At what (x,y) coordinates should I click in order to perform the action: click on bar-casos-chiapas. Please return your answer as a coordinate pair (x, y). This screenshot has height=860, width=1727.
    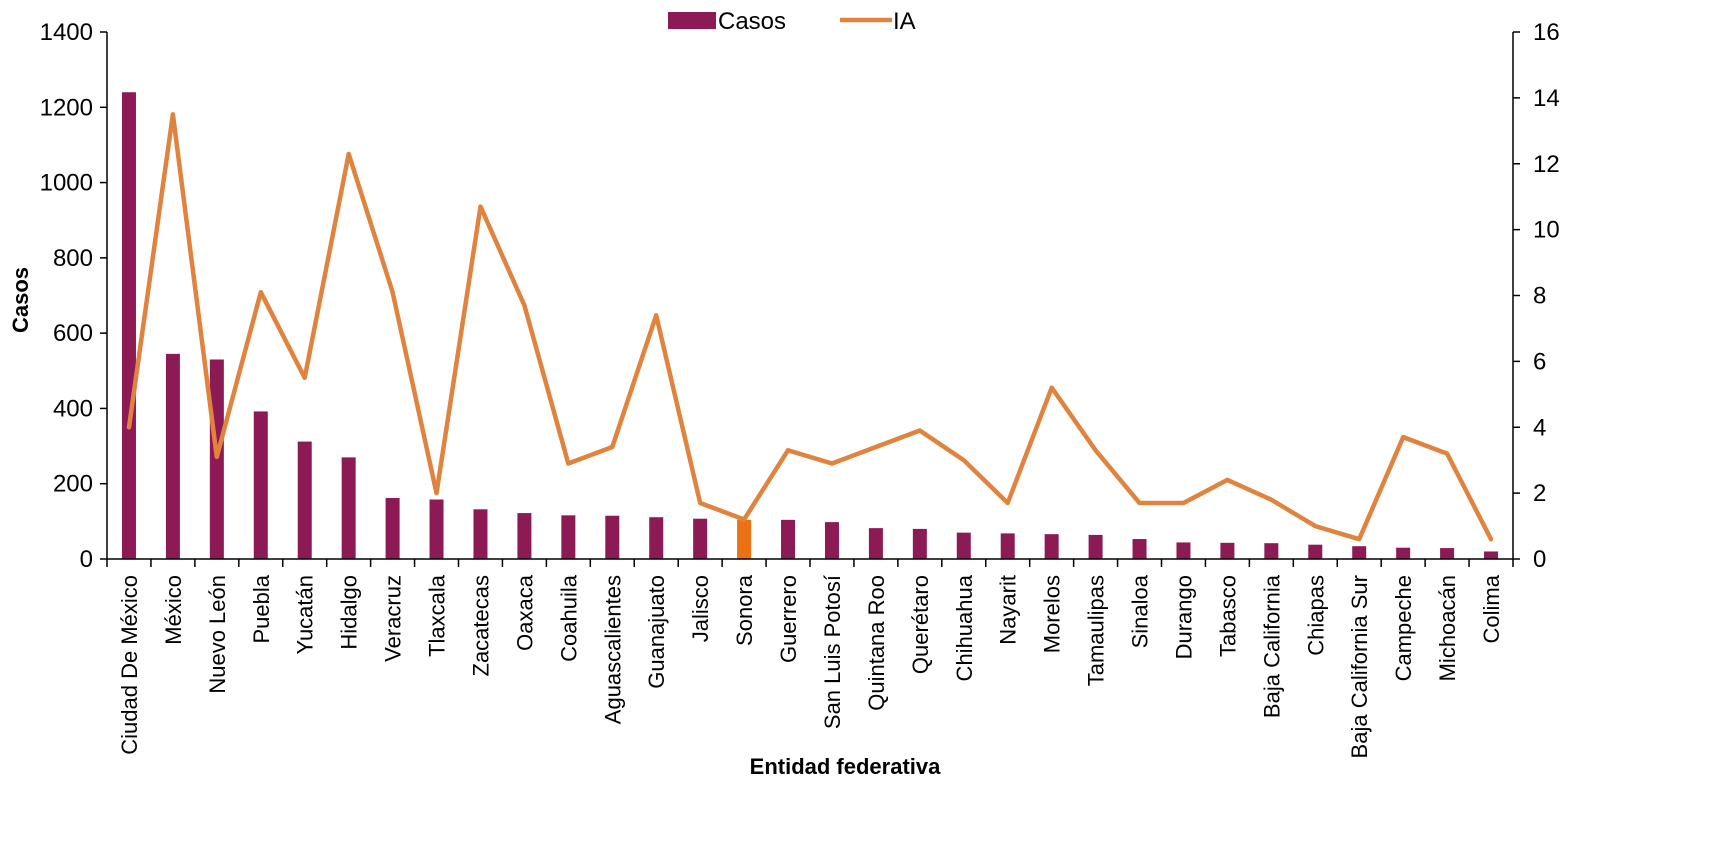
    Looking at the image, I should click on (1315, 552).